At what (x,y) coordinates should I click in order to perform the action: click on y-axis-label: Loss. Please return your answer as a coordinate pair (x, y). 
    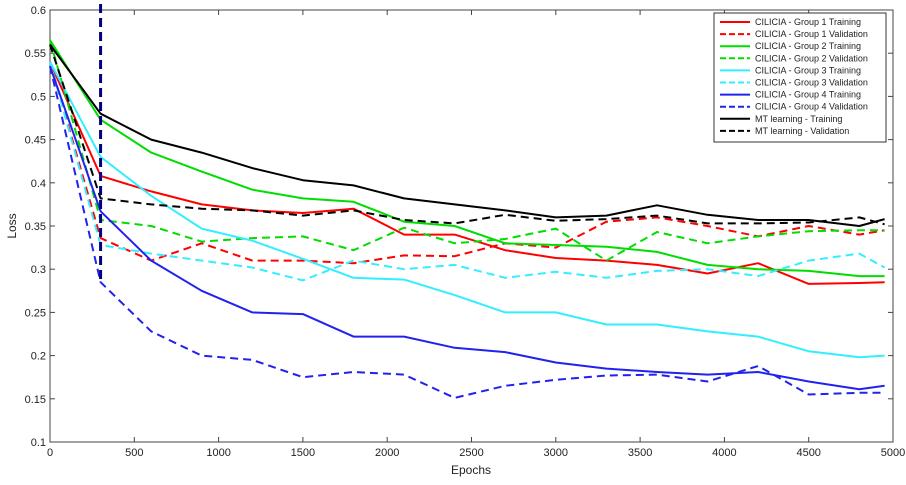
    Looking at the image, I should click on (12, 225).